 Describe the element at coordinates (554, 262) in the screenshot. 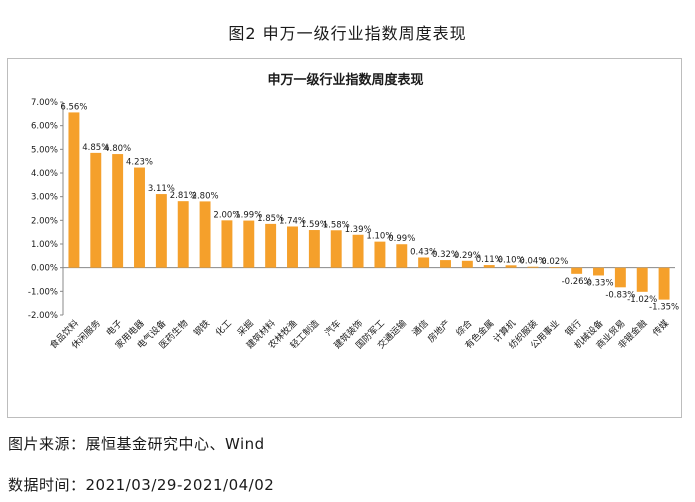

I see `data-label: 0.02%` at that location.